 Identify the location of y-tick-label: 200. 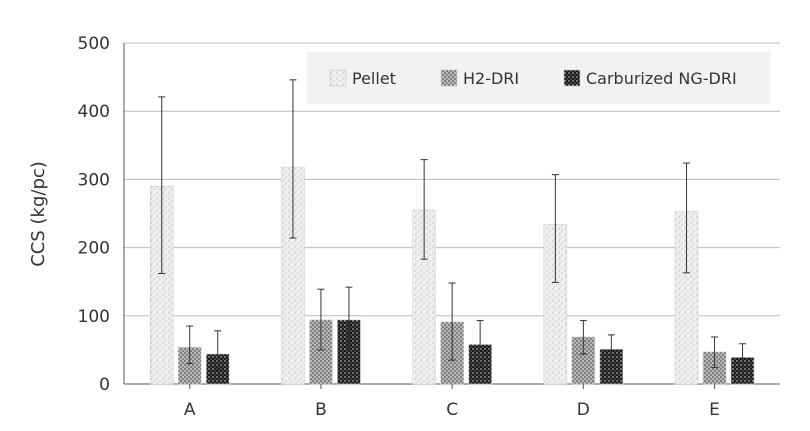
(94, 249).